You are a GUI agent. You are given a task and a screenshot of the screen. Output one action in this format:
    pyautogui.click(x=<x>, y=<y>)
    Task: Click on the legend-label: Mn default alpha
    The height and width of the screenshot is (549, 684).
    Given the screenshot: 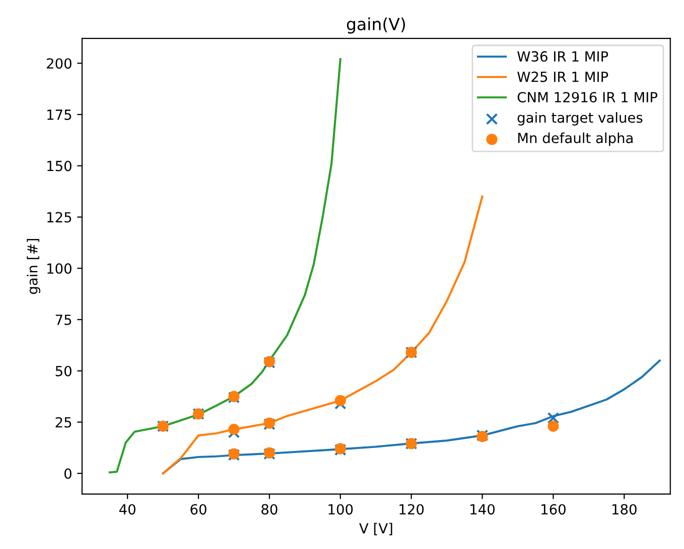 What is the action you would take?
    pyautogui.click(x=575, y=139)
    